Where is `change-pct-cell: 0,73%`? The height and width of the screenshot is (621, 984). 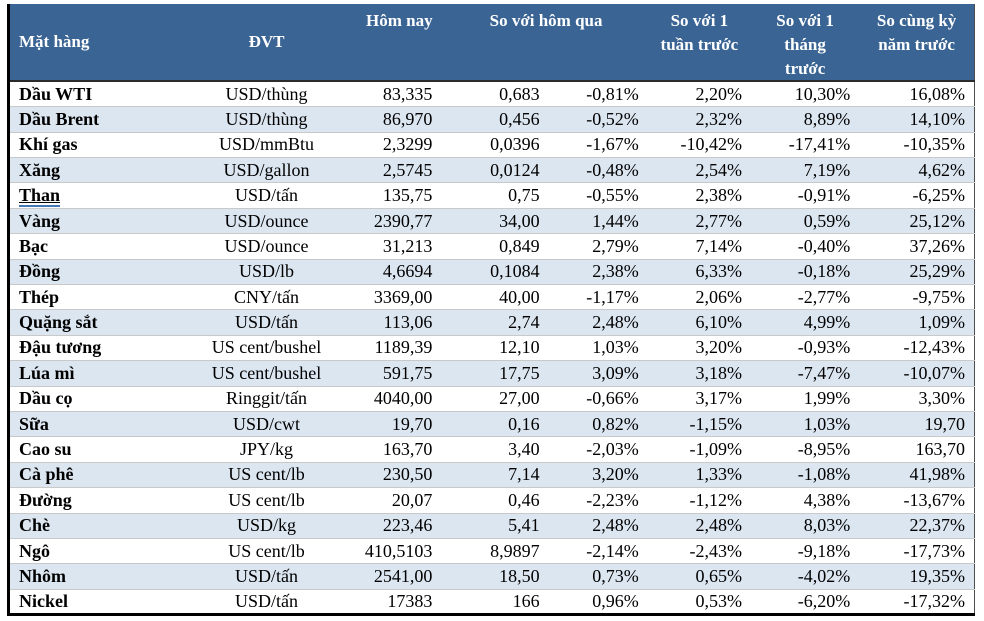
change-pct-cell: 0,73% is located at coordinates (598, 576).